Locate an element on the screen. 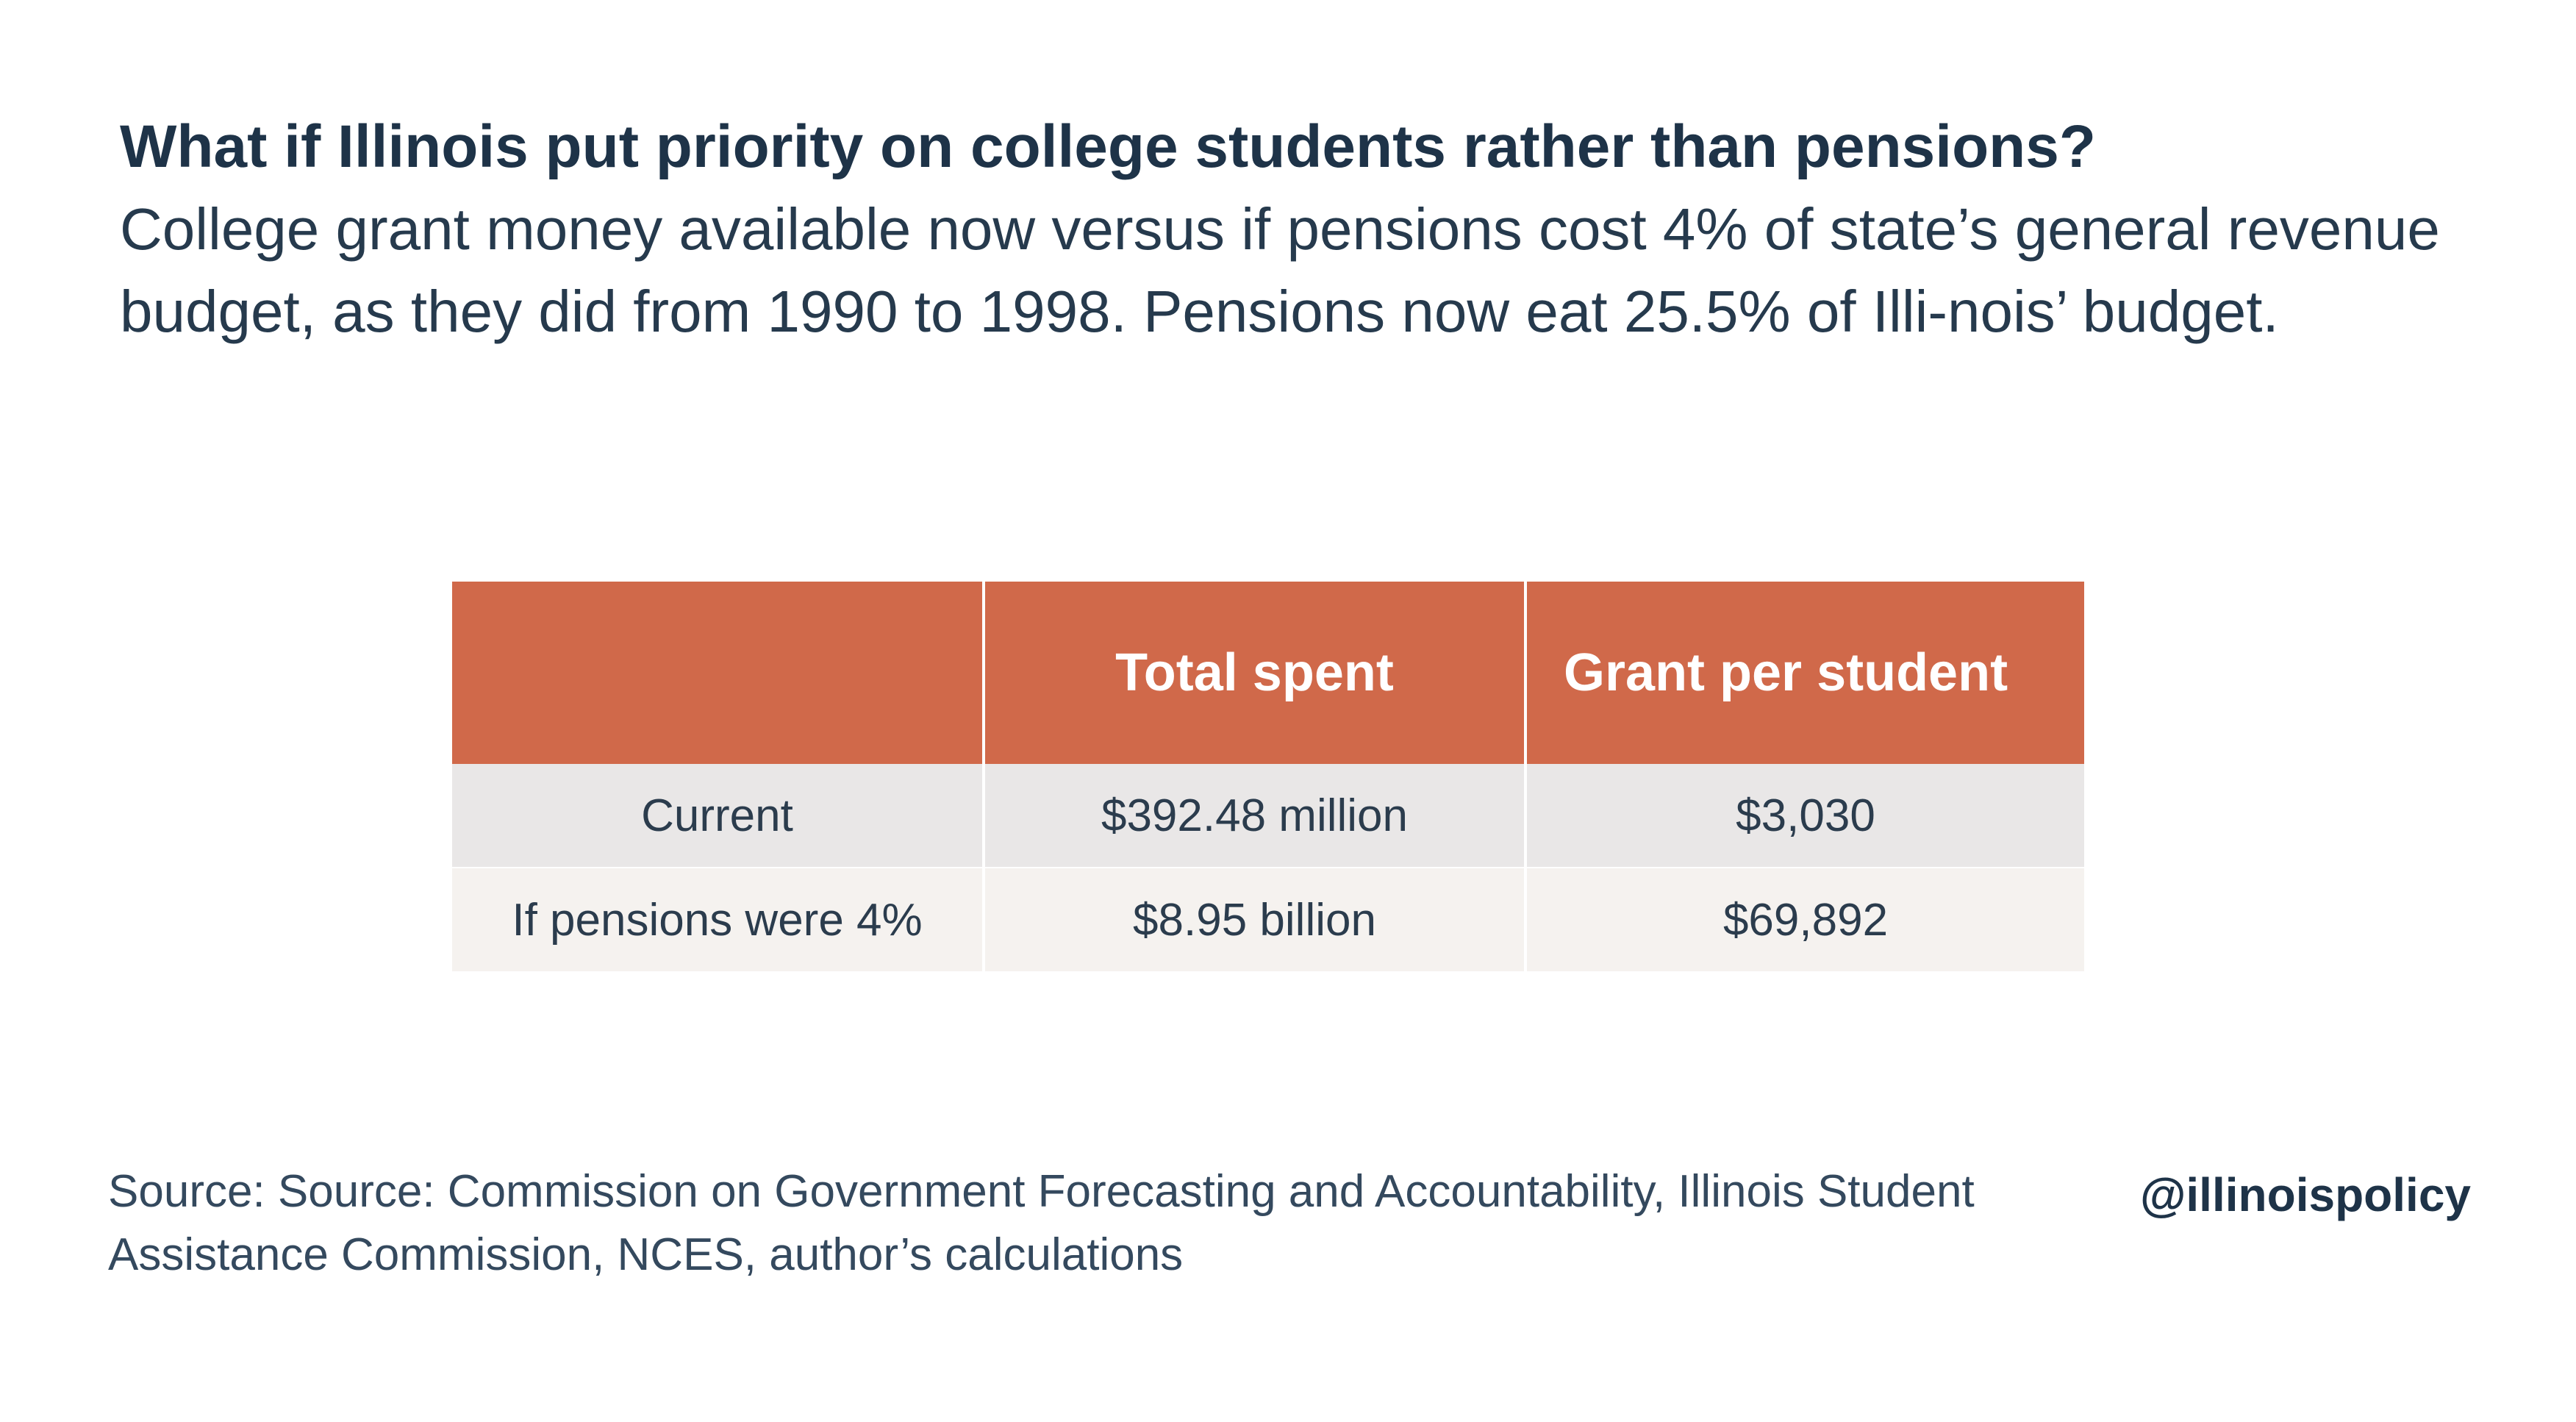  table-cell: $3,030 is located at coordinates (1804, 815).